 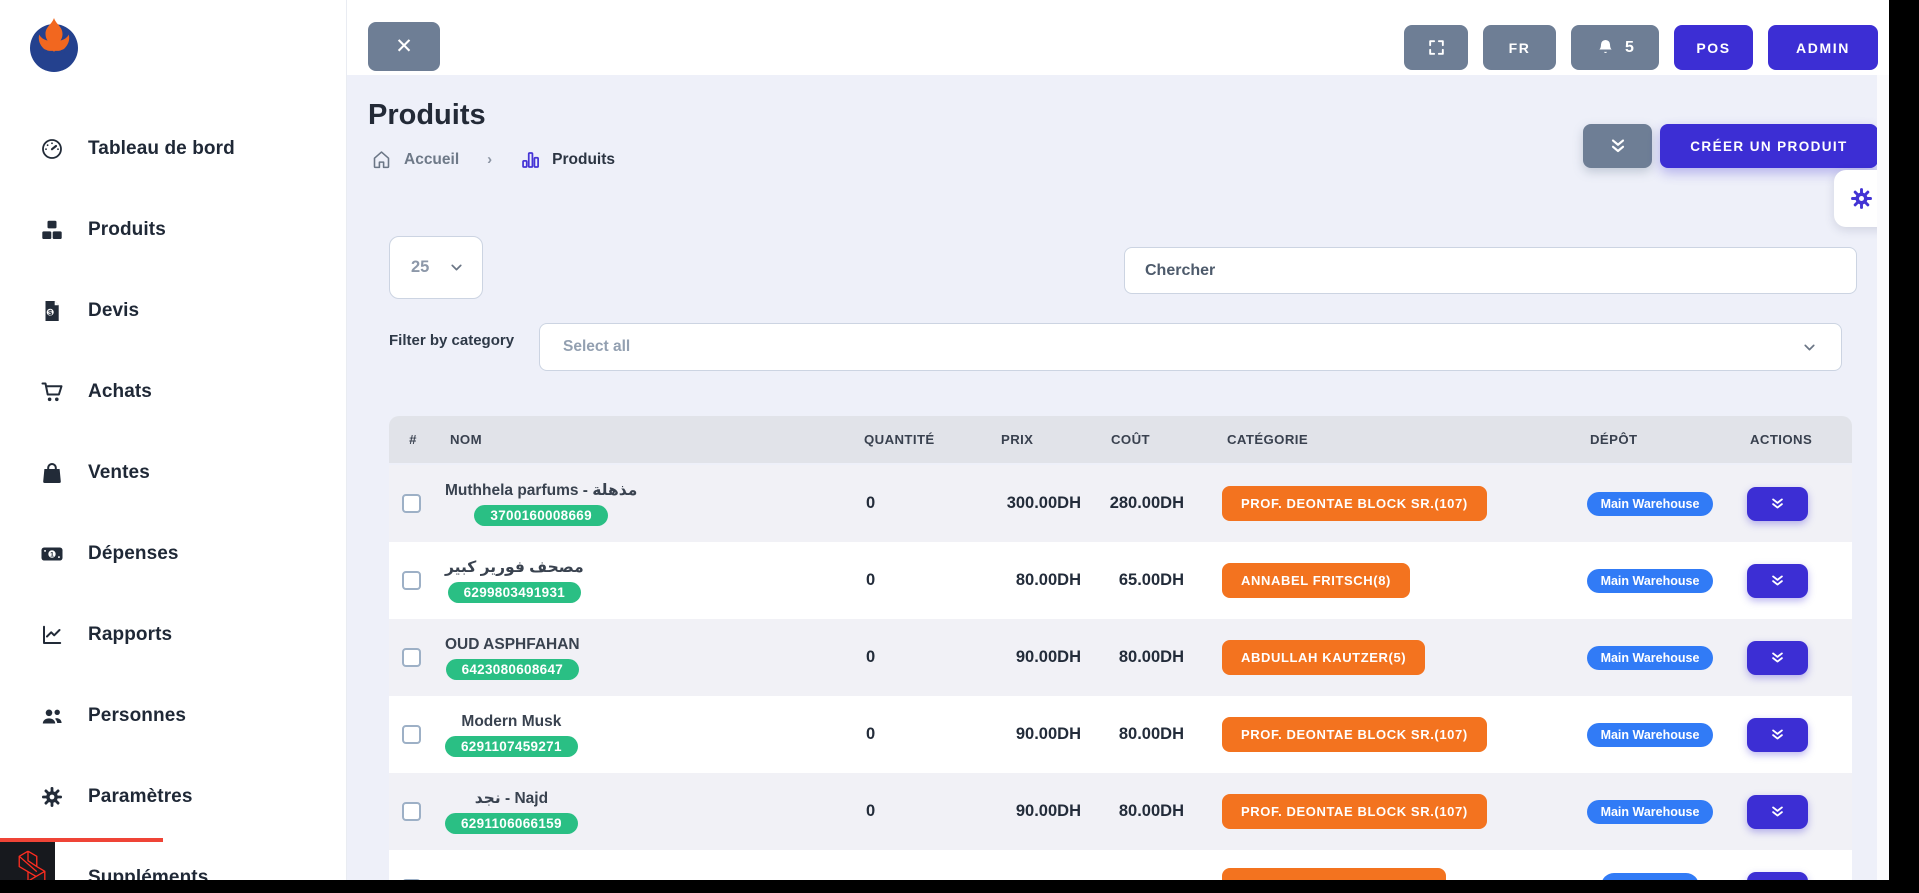 I want to click on sidebar-item-label: Tableau de bord, so click(x=161, y=148).